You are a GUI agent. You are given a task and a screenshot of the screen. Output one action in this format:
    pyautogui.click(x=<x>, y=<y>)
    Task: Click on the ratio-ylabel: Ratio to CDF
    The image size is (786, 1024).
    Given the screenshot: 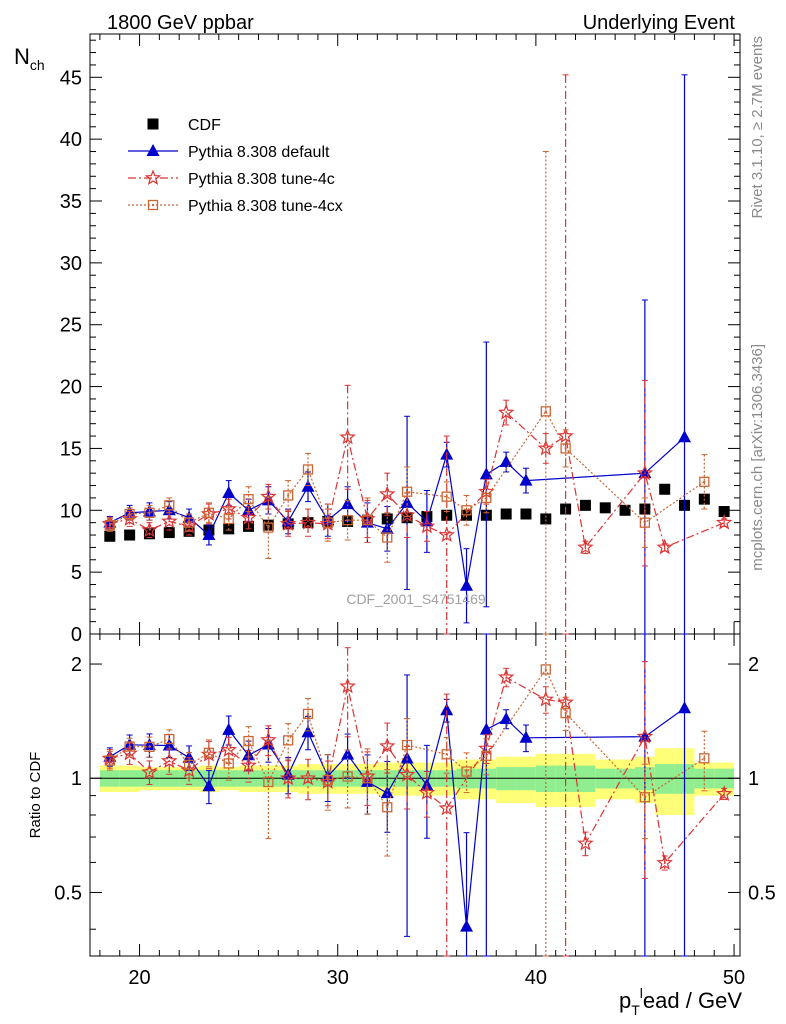 What is the action you would take?
    pyautogui.click(x=35, y=795)
    